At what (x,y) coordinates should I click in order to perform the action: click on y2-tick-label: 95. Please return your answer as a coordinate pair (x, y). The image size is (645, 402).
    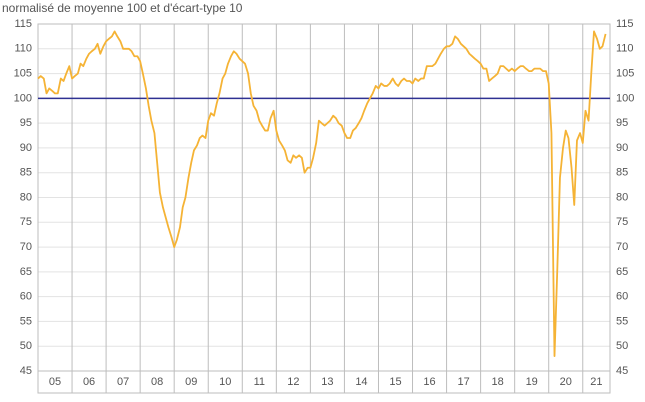
    Looking at the image, I should click on (622, 123).